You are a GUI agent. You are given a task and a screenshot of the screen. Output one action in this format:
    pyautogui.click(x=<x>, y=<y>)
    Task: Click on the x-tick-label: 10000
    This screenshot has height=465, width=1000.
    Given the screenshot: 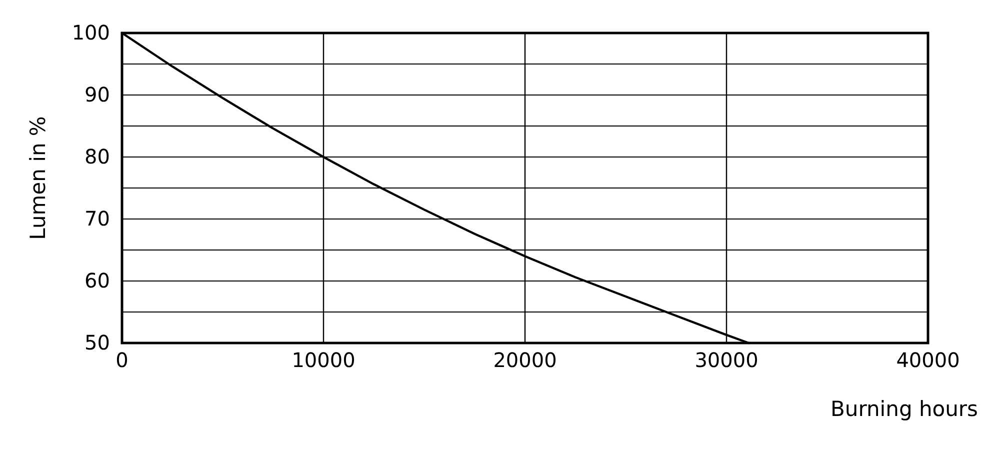 What is the action you would take?
    pyautogui.click(x=324, y=360)
    